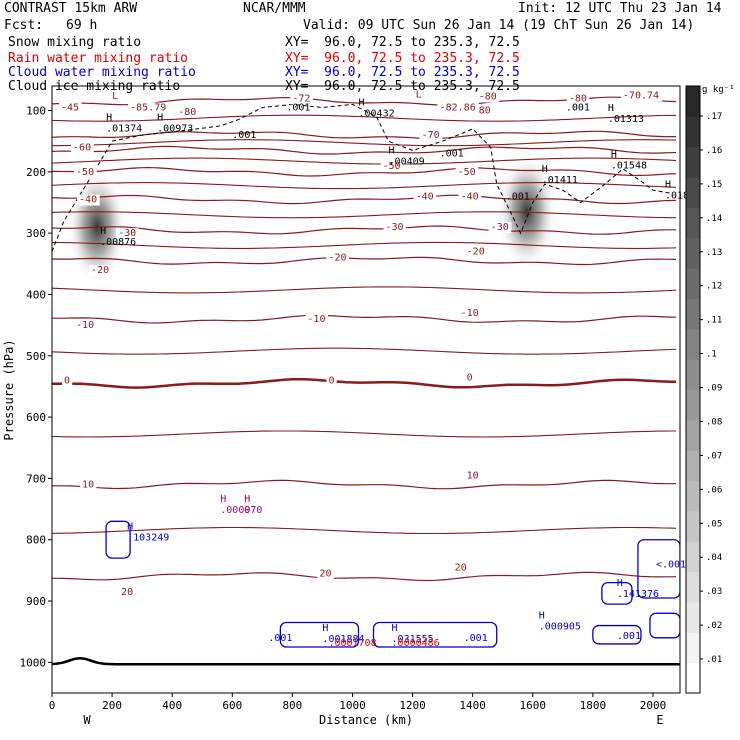 This screenshot has width=740, height=740. What do you see at coordinates (71, 8) in the screenshot?
I see `chart-title: CONTRAST 15km ARW` at bounding box center [71, 8].